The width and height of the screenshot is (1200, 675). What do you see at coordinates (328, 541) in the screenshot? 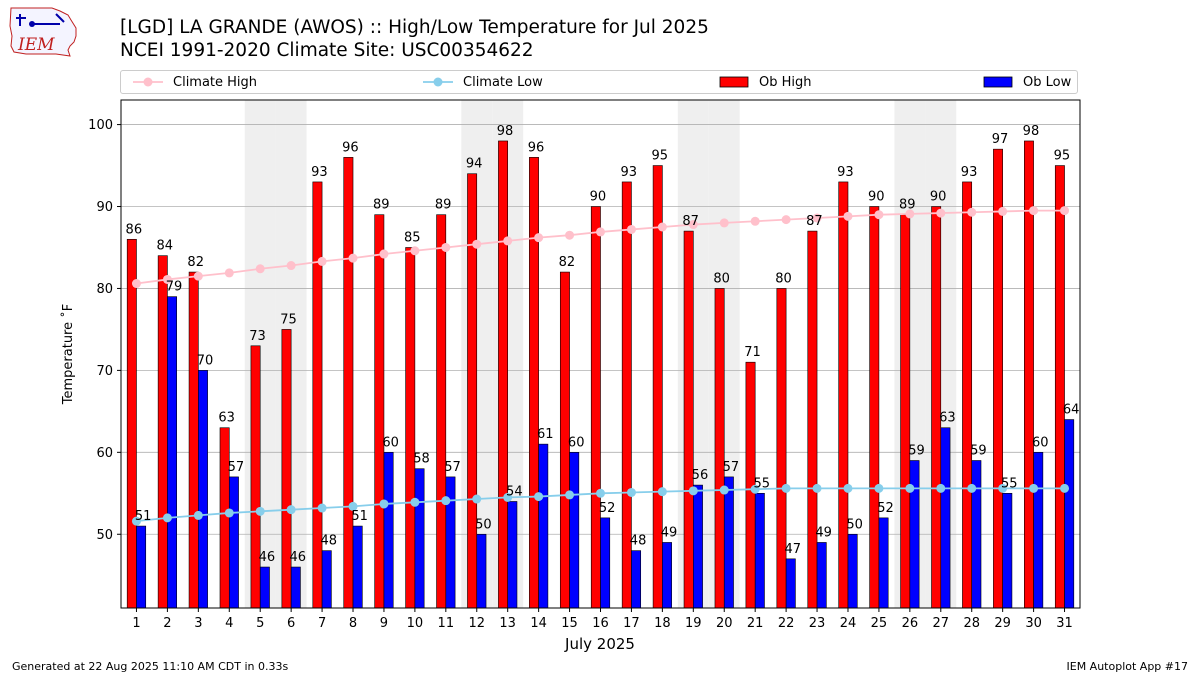
I see `label-ob-low-7: 48` at bounding box center [328, 541].